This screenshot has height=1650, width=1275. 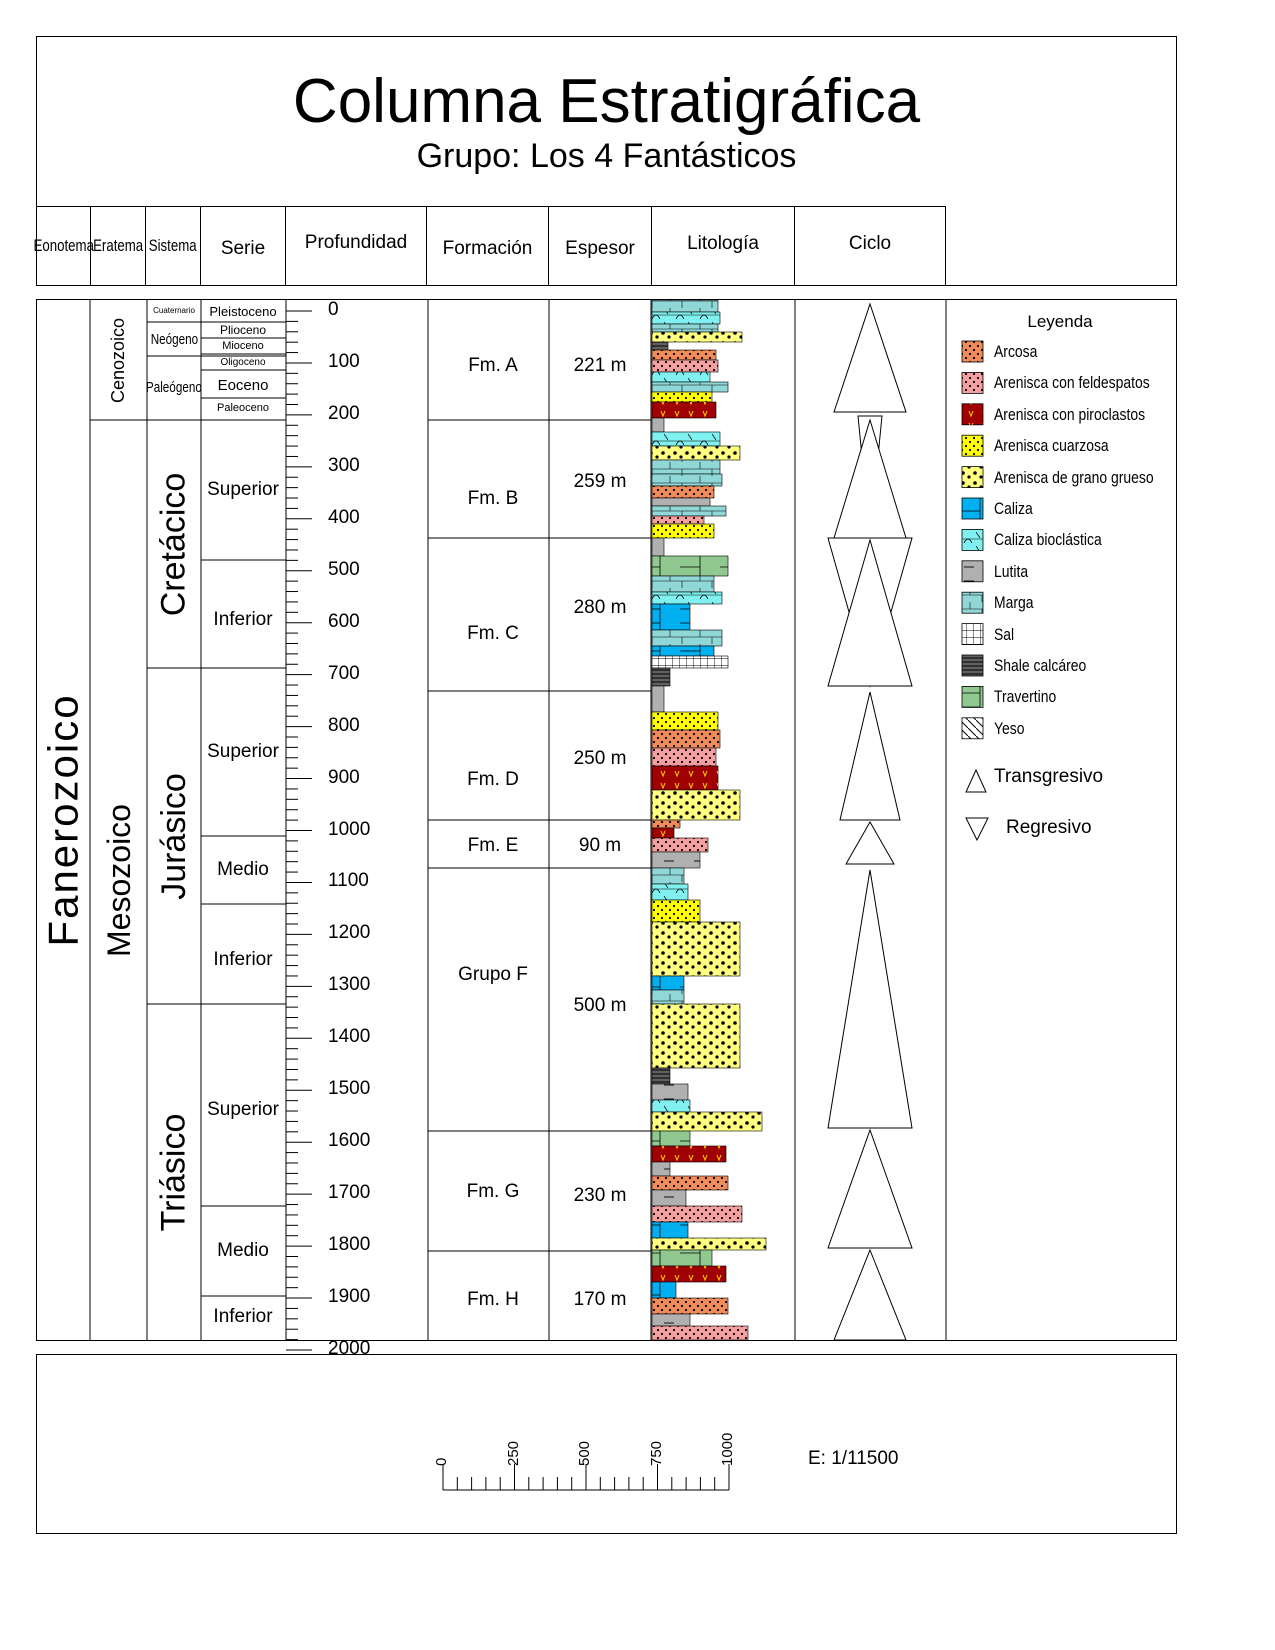 I want to click on legend-item-label: Arenisca con feldespatos, so click(x=1072, y=383).